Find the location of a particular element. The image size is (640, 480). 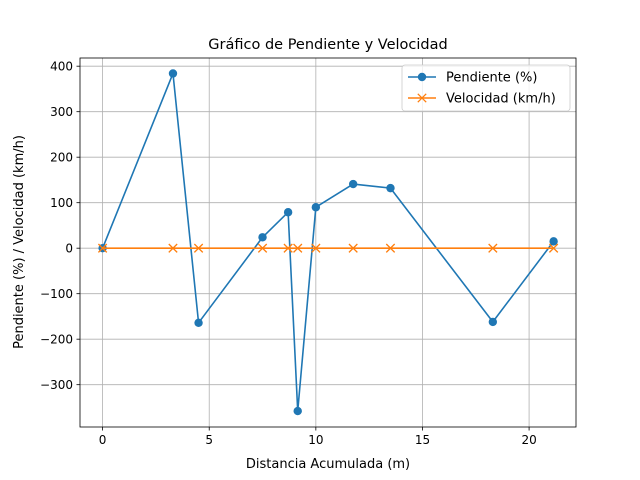

y-tick-label: −300 is located at coordinates (56, 385).